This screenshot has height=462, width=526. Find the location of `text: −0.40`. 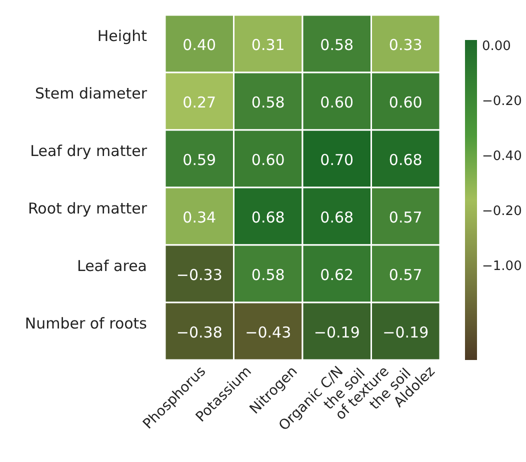

text: −0.40 is located at coordinates (502, 156).